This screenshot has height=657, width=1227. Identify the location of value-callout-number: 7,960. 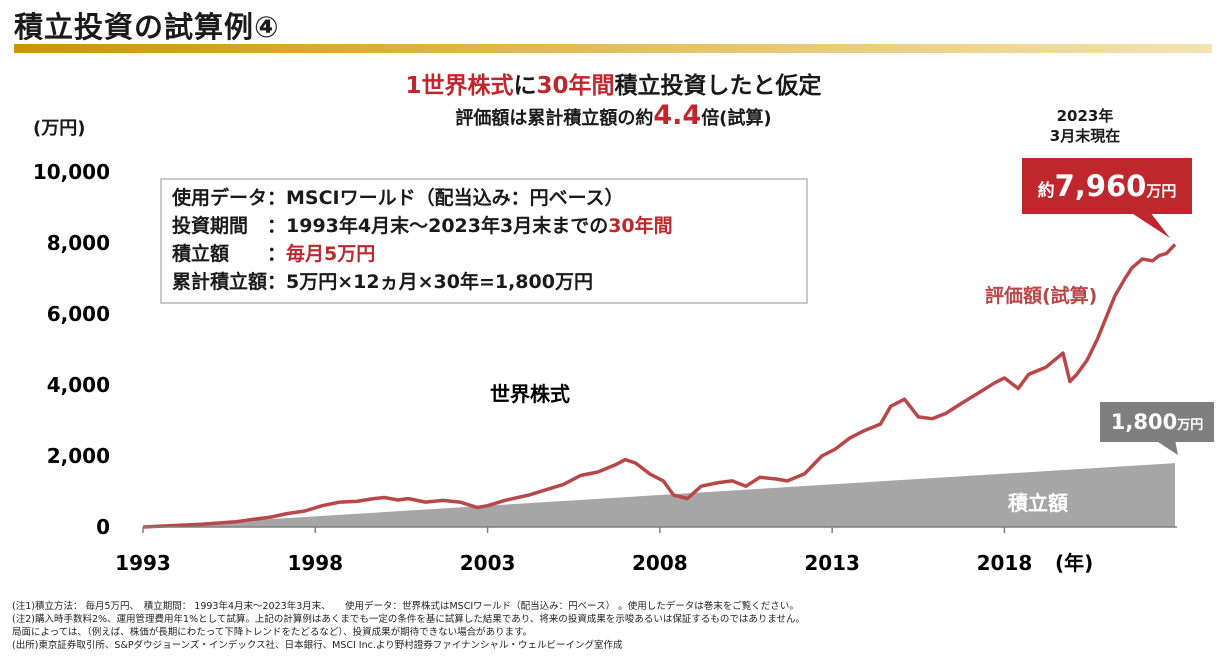
(1100, 186).